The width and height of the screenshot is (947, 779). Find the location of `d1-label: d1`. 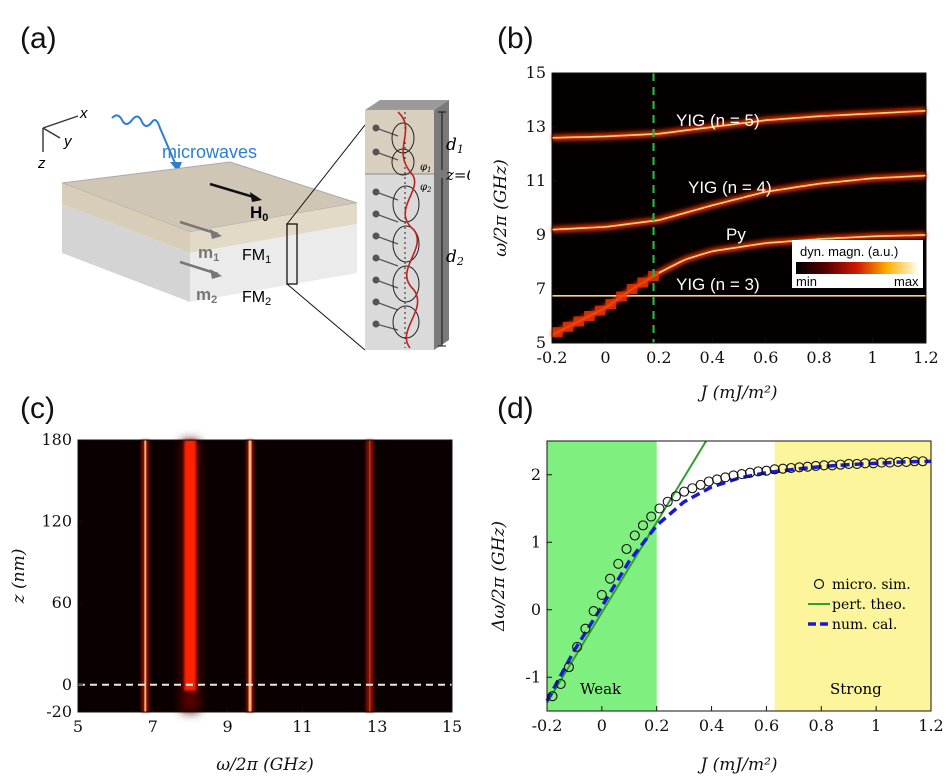

d1-label: d1 is located at coordinates (455, 145).